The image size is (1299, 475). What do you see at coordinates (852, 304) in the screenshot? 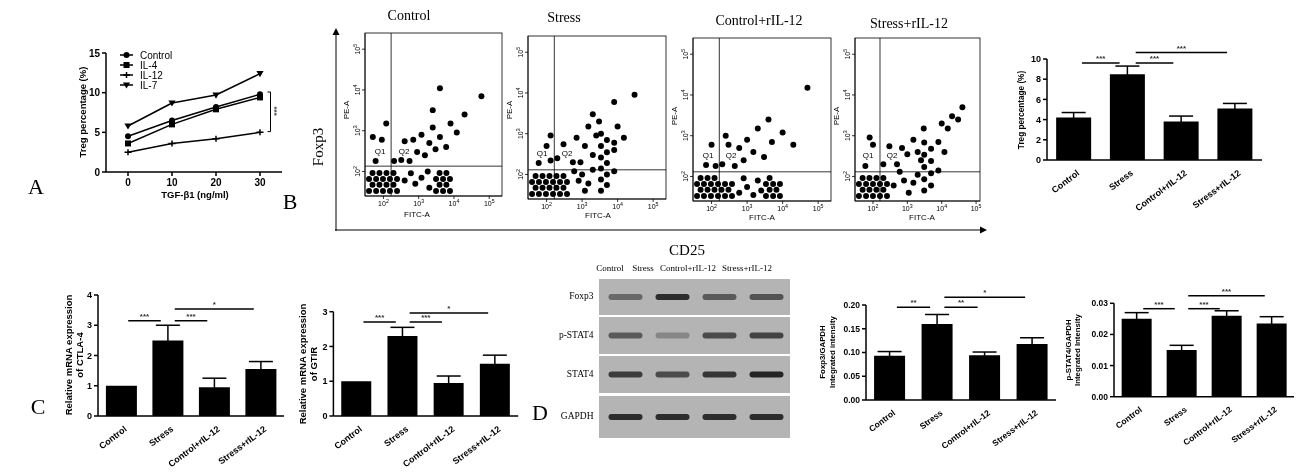
I see `y-tick-label: 0.20` at bounding box center [852, 304].